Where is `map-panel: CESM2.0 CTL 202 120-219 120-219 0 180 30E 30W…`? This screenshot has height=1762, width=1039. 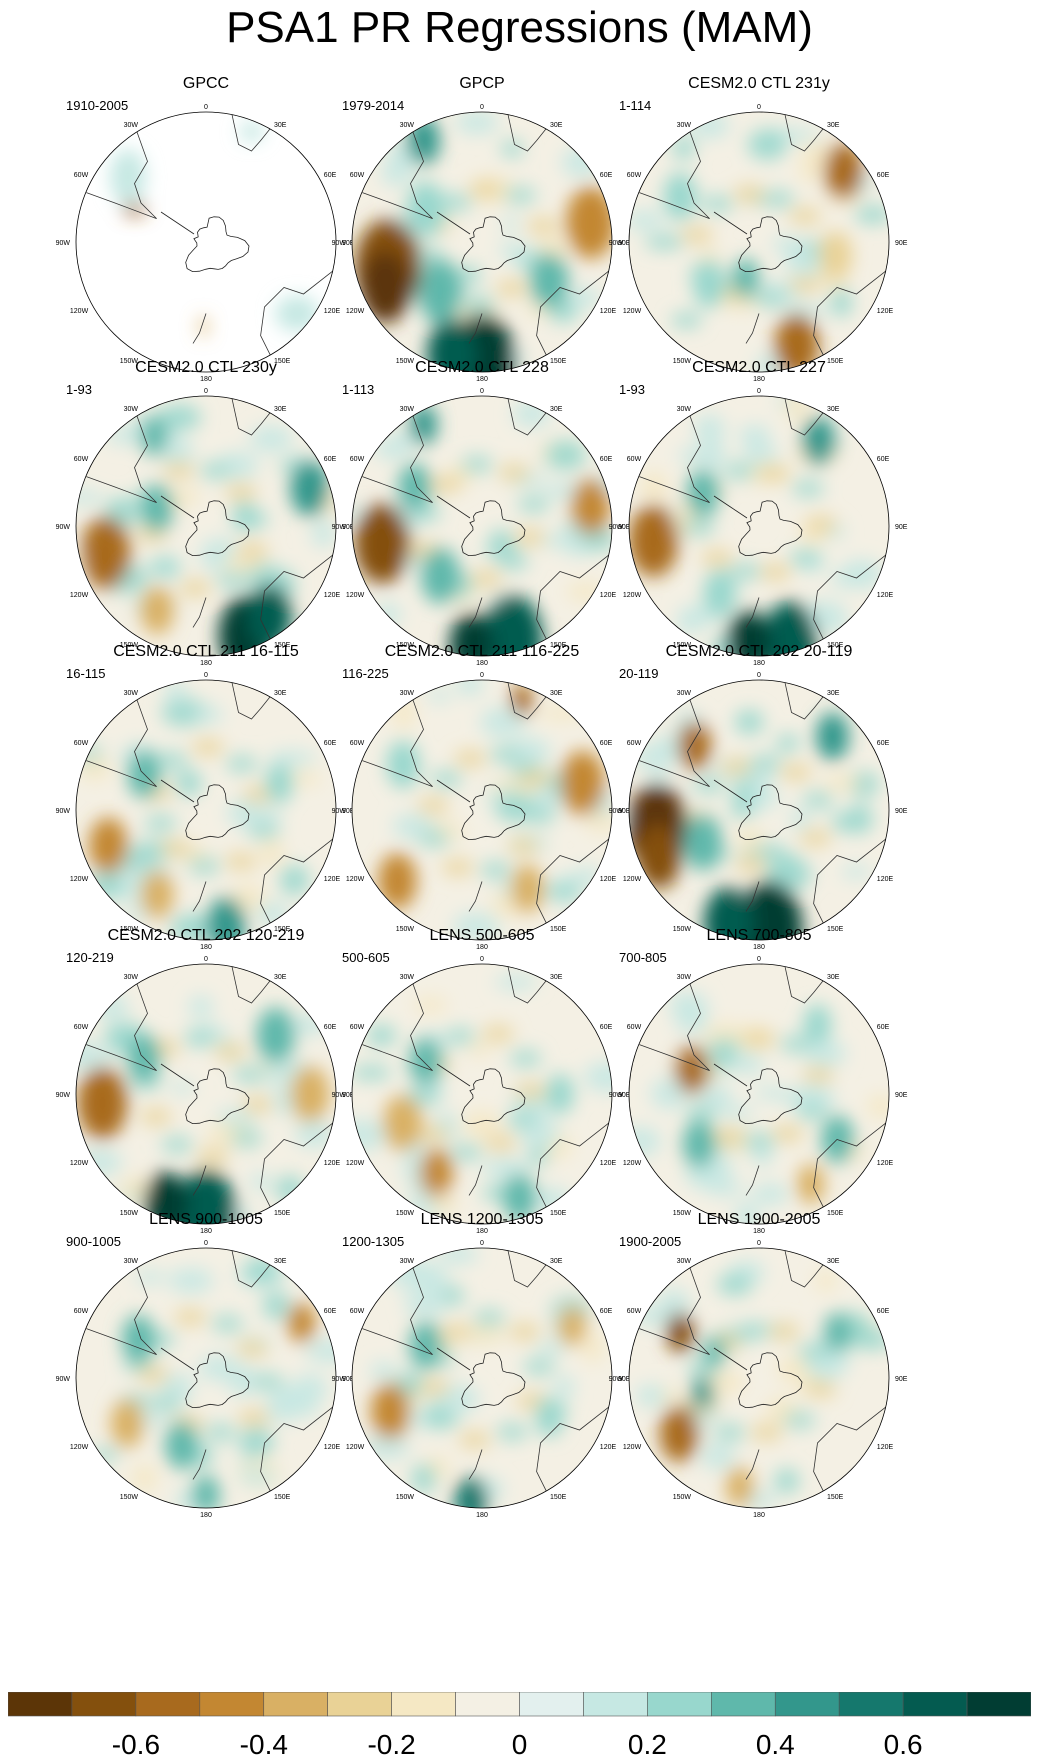
map-panel: CESM2.0 CTL 202 120-219 120-219 0 180 30E 30W… is located at coordinates (206, 1080).